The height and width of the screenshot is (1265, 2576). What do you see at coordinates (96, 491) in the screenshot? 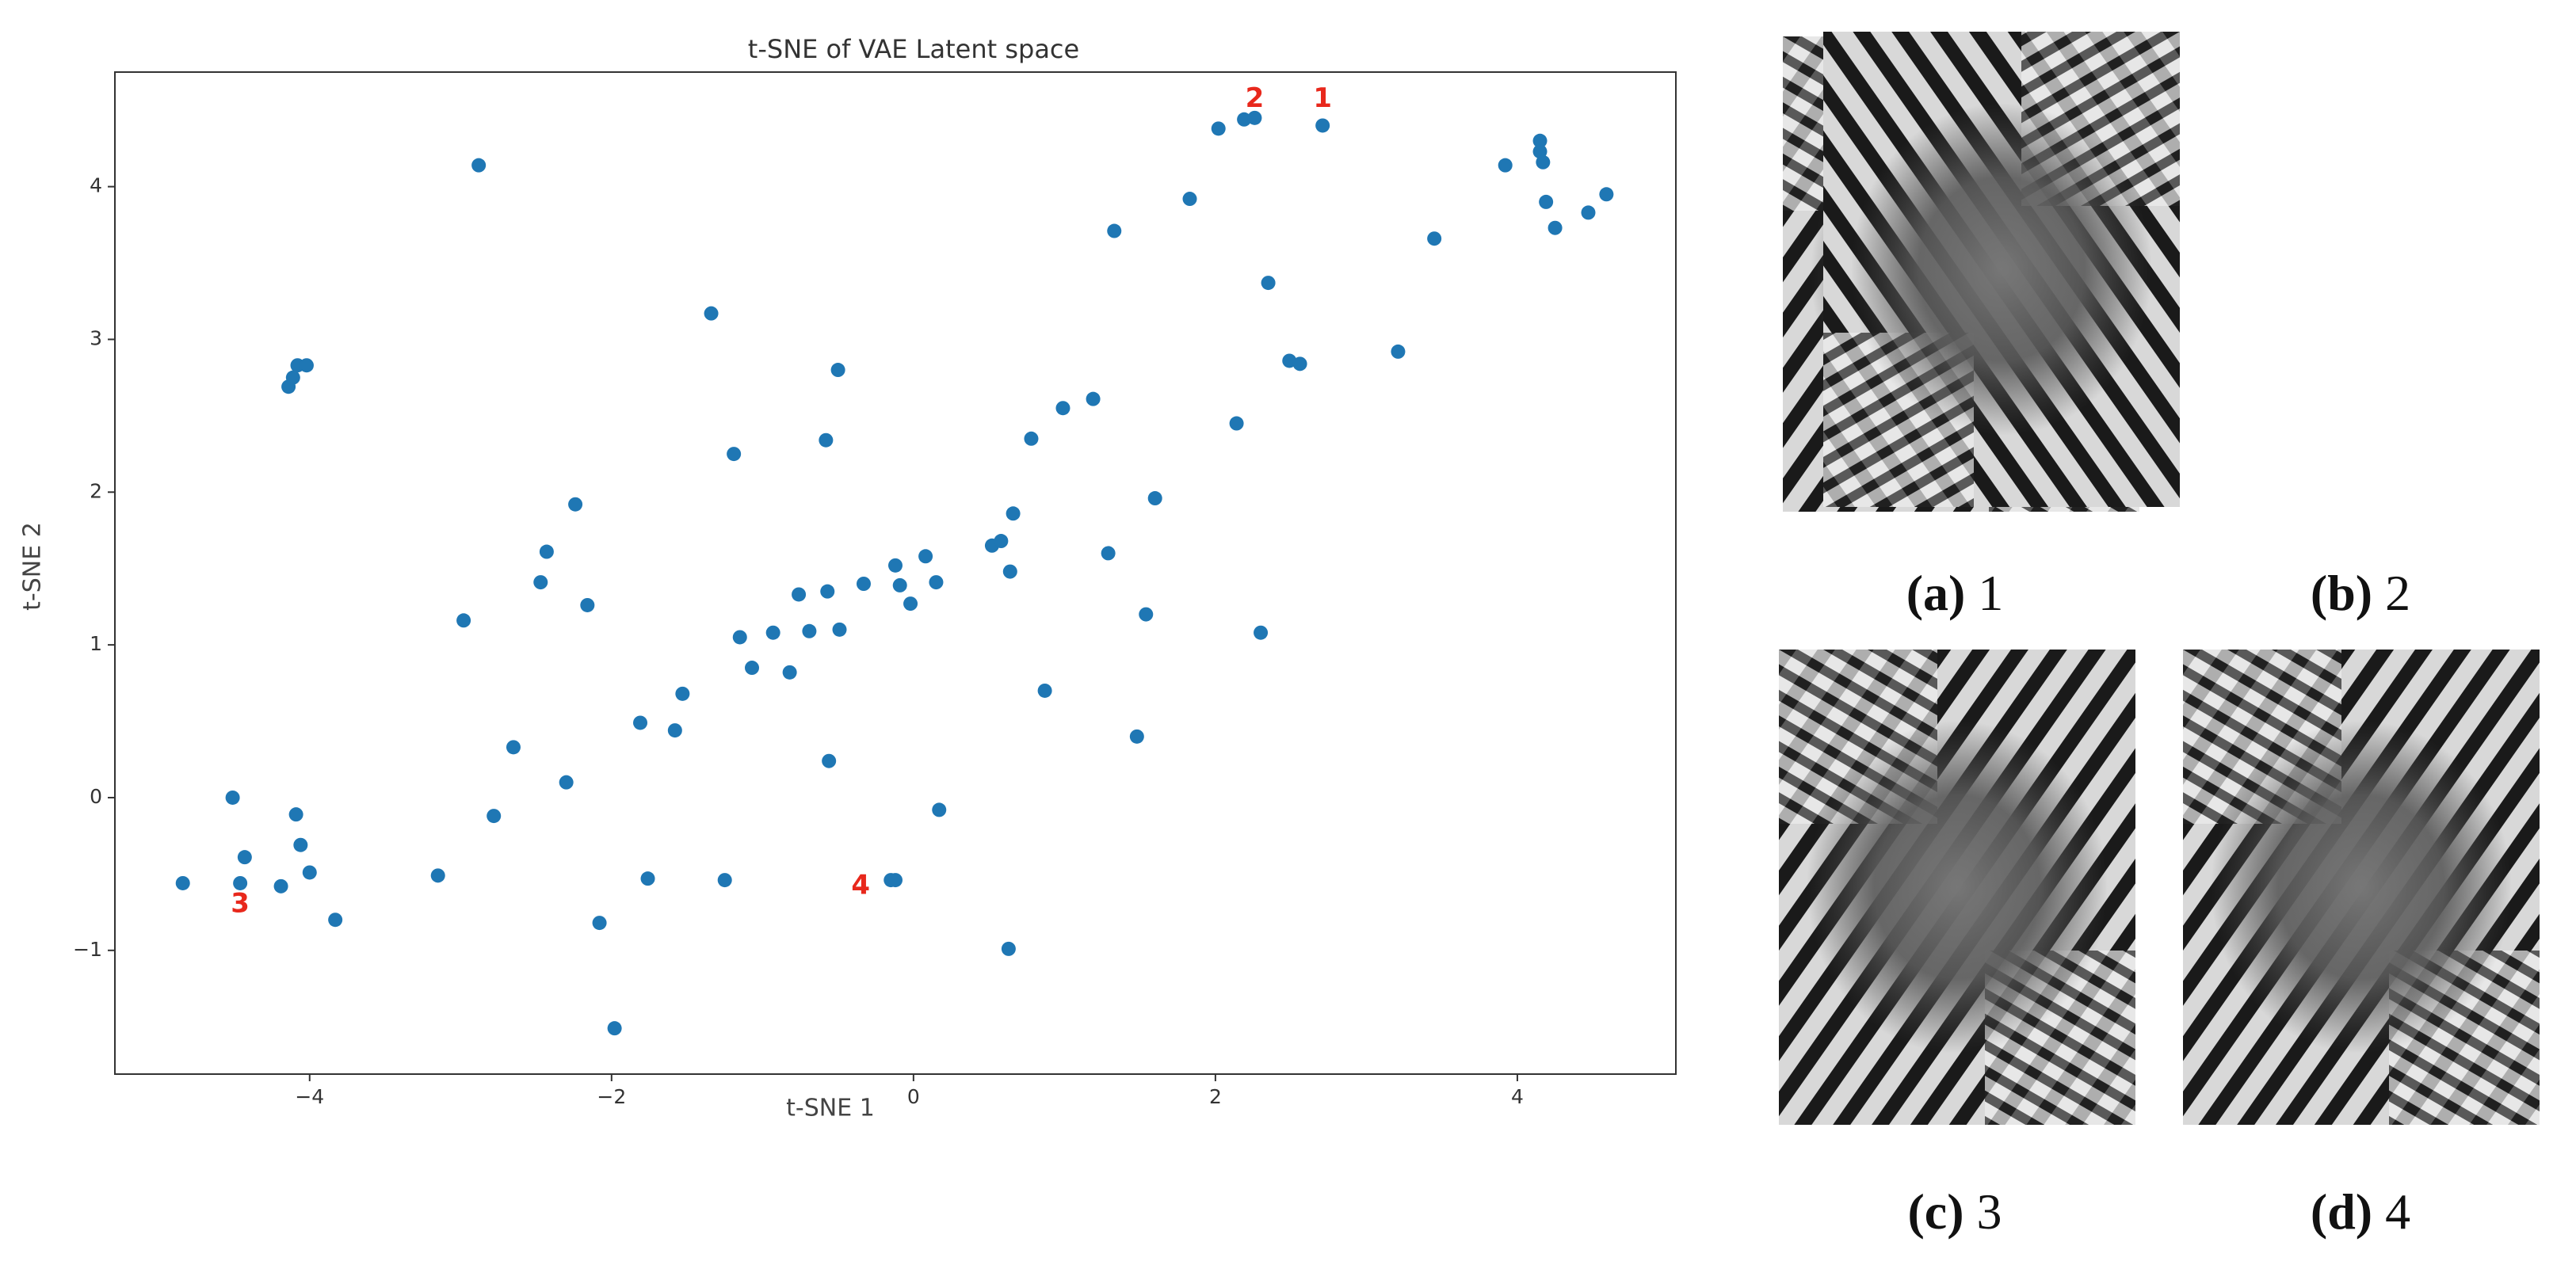
I see `y-tick-label: 2` at bounding box center [96, 491].